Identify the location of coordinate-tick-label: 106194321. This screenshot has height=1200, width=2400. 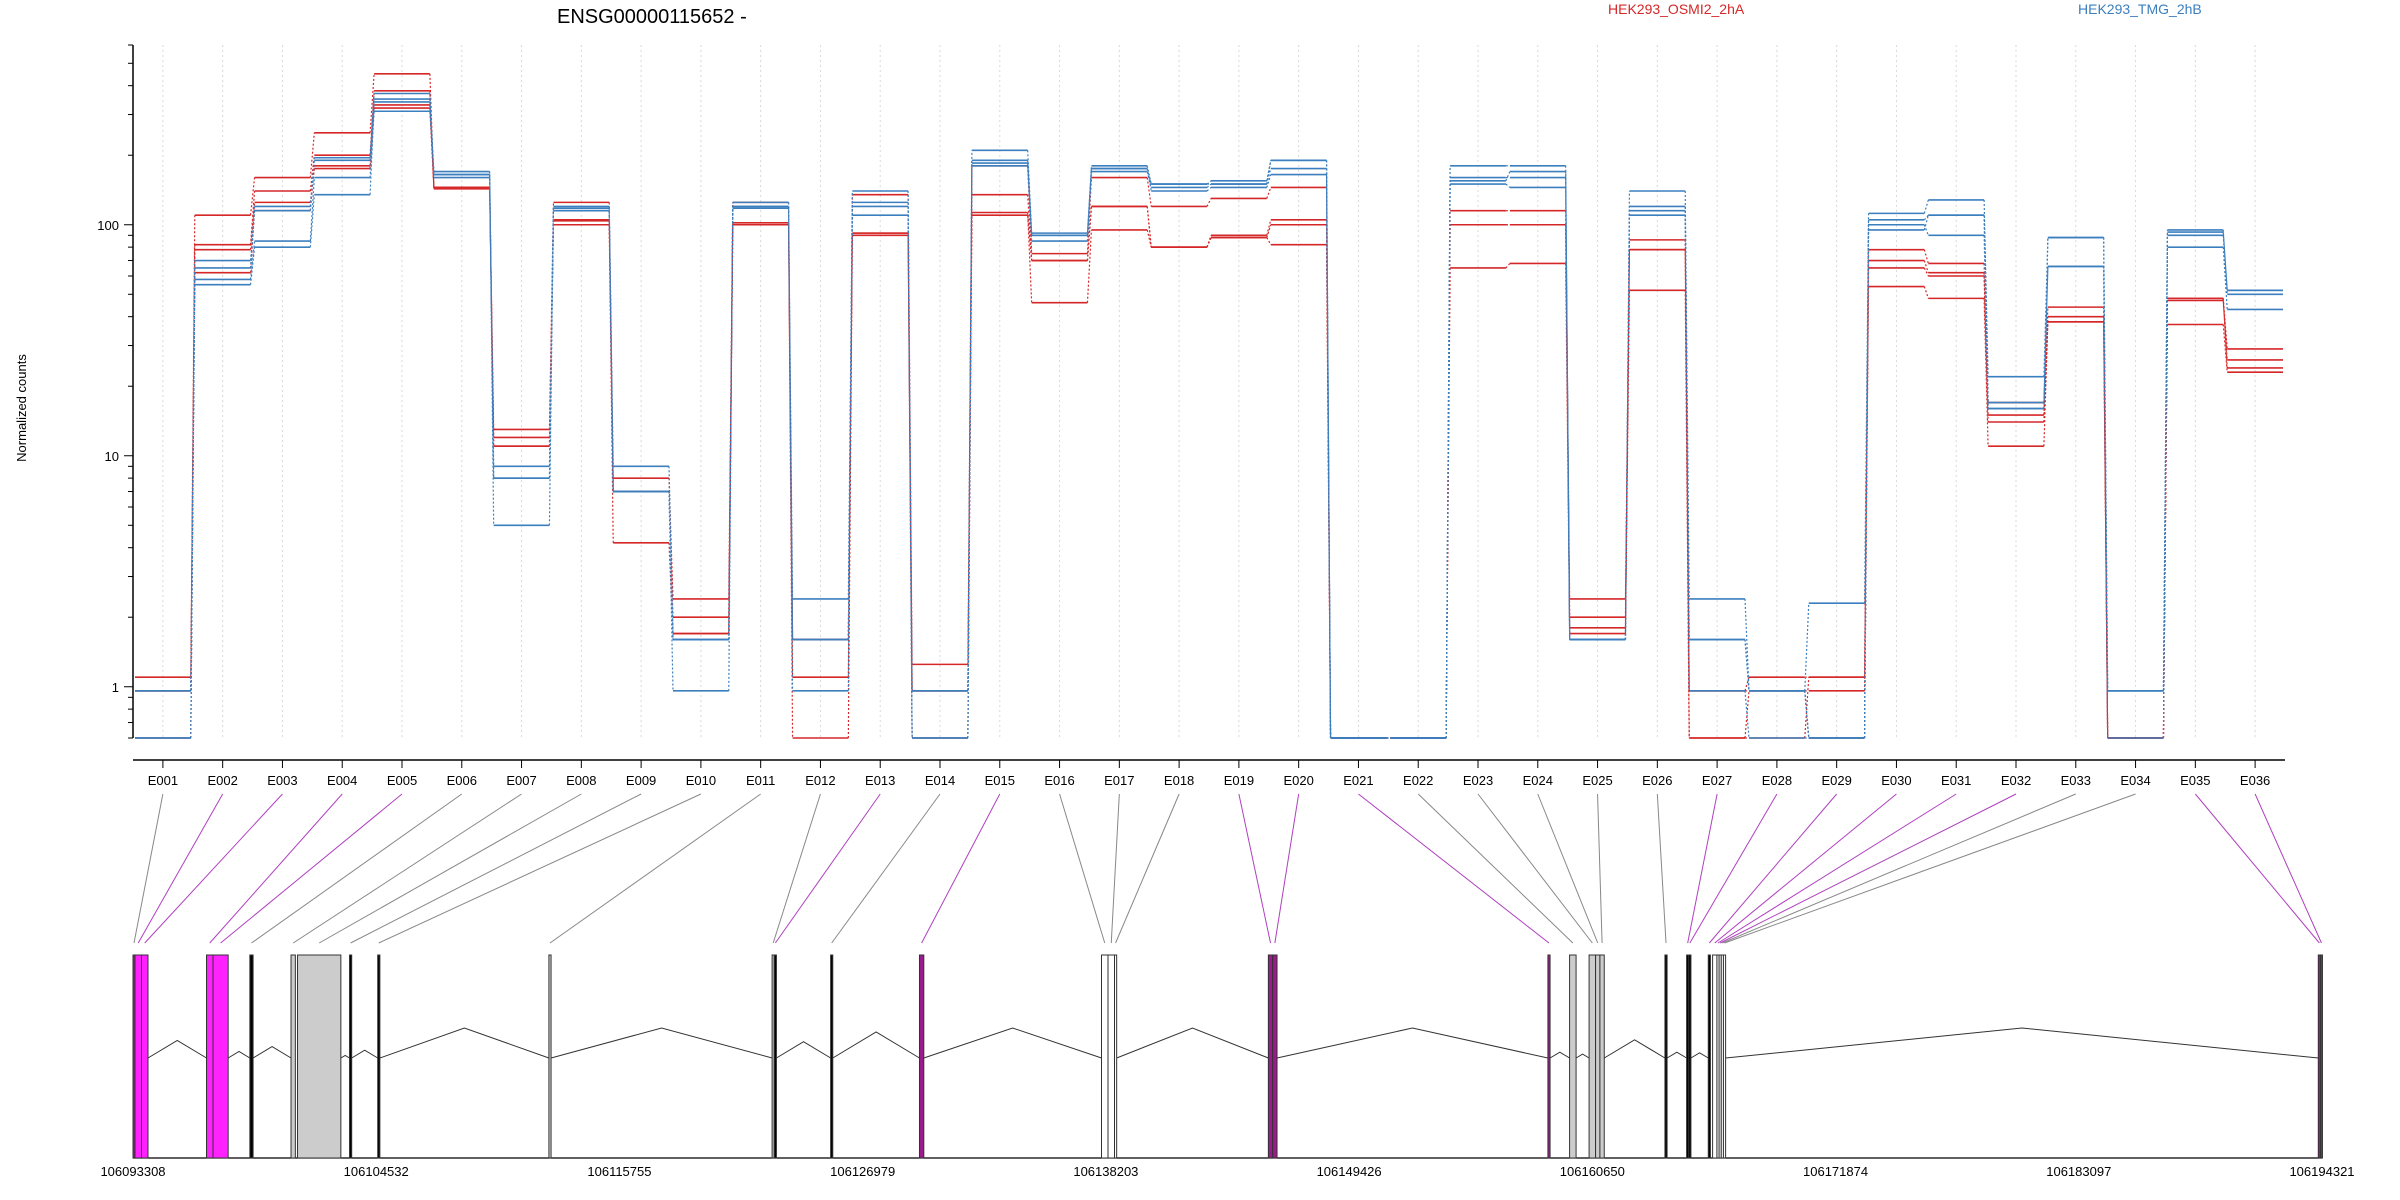
(2321, 1171).